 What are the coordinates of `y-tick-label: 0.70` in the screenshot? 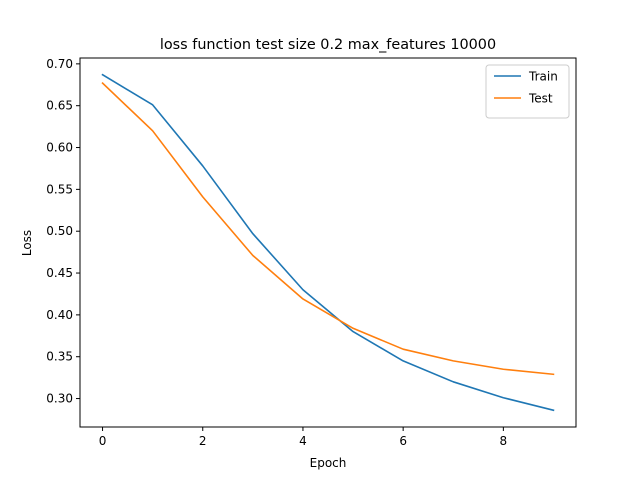 It's located at (59, 64).